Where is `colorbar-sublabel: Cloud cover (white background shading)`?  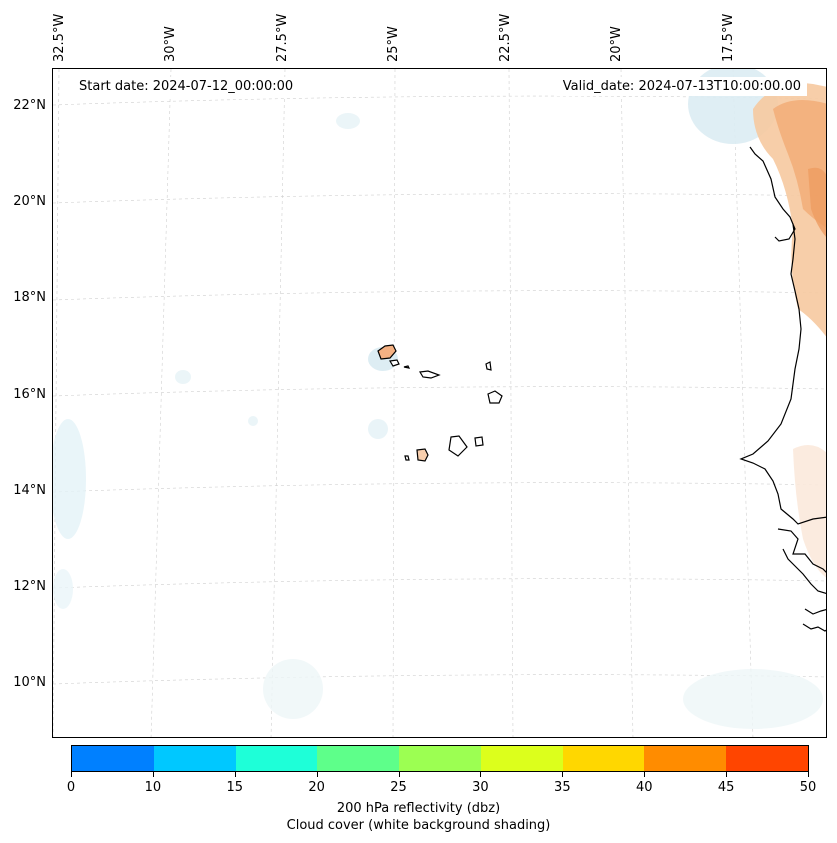
colorbar-sublabel: Cloud cover (white background shading) is located at coordinates (418, 825).